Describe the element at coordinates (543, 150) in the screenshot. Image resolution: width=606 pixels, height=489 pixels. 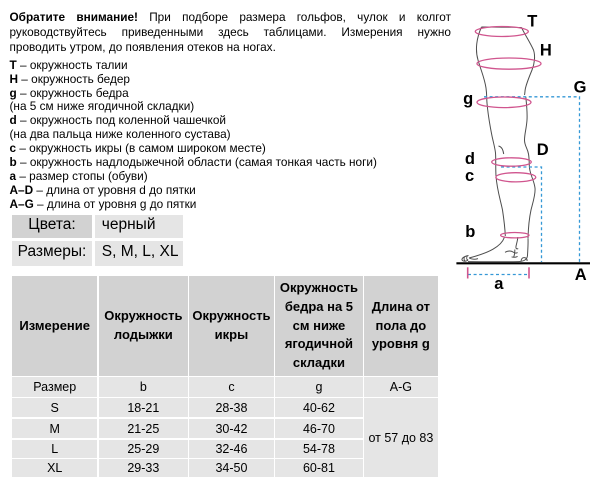
I see `svg-text: D` at that location.